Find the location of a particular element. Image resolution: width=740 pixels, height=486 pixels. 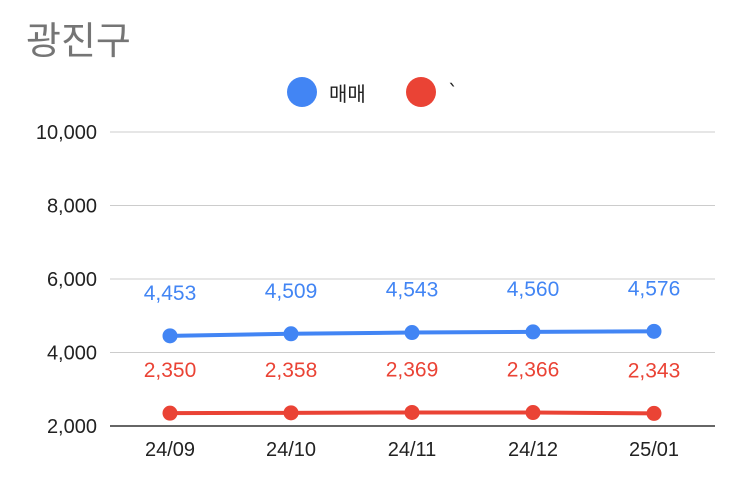

y-tick-label: 6,000 is located at coordinates (72, 280).